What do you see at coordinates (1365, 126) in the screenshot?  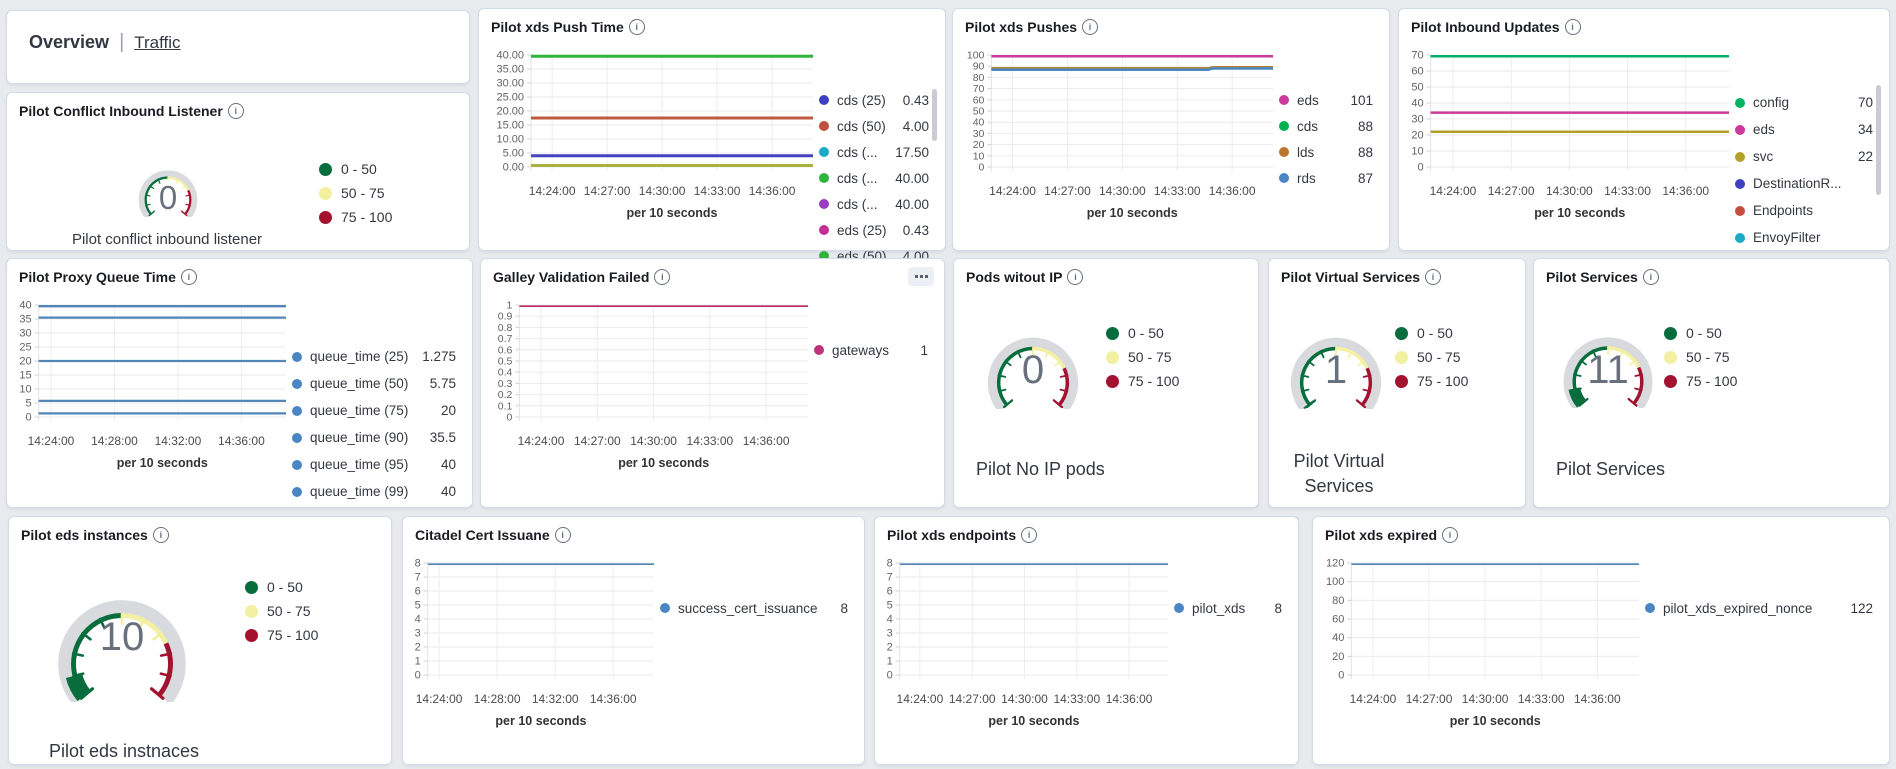 I see `legend-series-value: 88` at bounding box center [1365, 126].